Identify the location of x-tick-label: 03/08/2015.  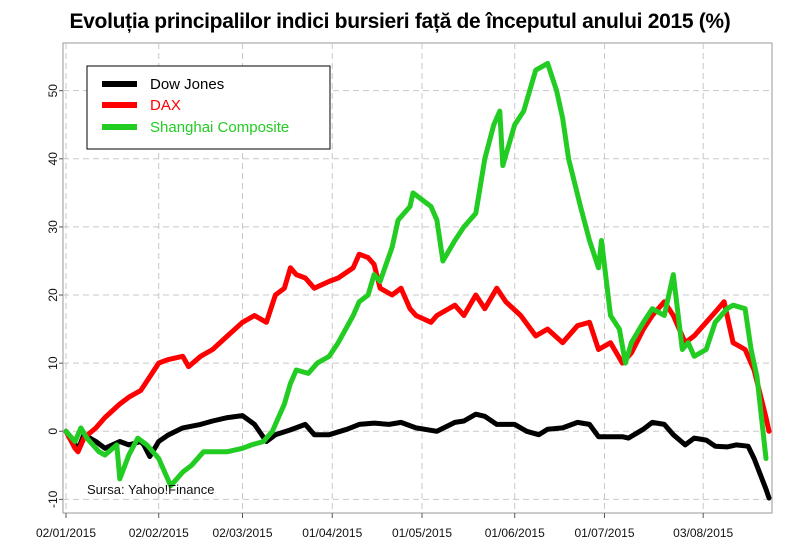
(703, 533).